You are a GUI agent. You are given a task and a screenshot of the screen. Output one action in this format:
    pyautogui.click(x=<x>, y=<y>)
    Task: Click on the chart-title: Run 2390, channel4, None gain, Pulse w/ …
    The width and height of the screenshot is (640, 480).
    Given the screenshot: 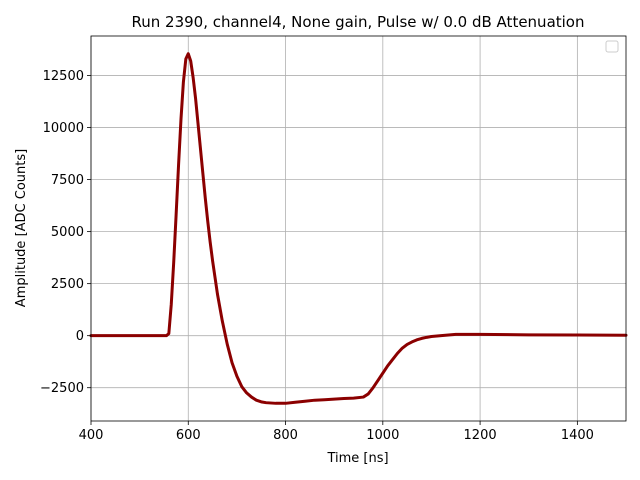 What is the action you would take?
    pyautogui.click(x=358, y=22)
    